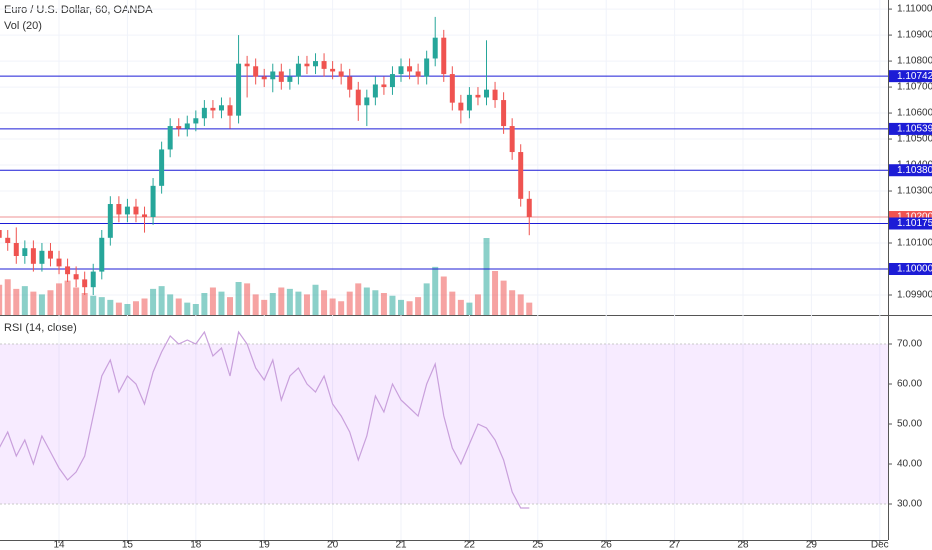  What do you see at coordinates (914, 9) in the screenshot?
I see `y-tick-label: 1.11000` at bounding box center [914, 9].